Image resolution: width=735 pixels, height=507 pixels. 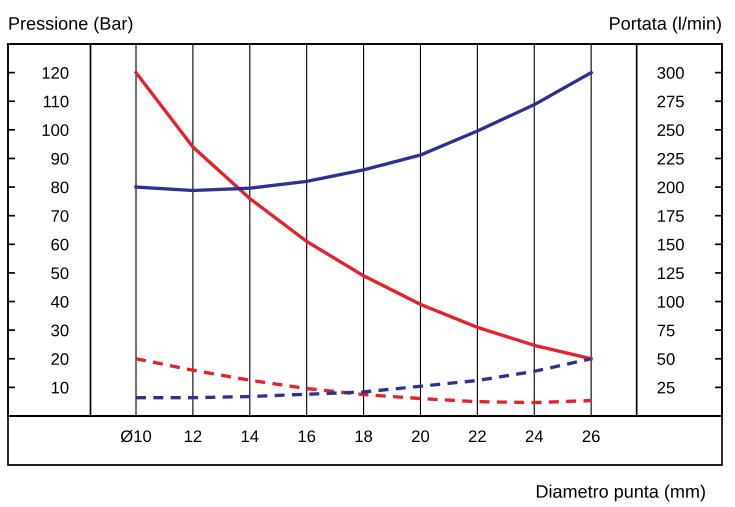 What do you see at coordinates (421, 436) in the screenshot?
I see `x-tick-label: 20` at bounding box center [421, 436].